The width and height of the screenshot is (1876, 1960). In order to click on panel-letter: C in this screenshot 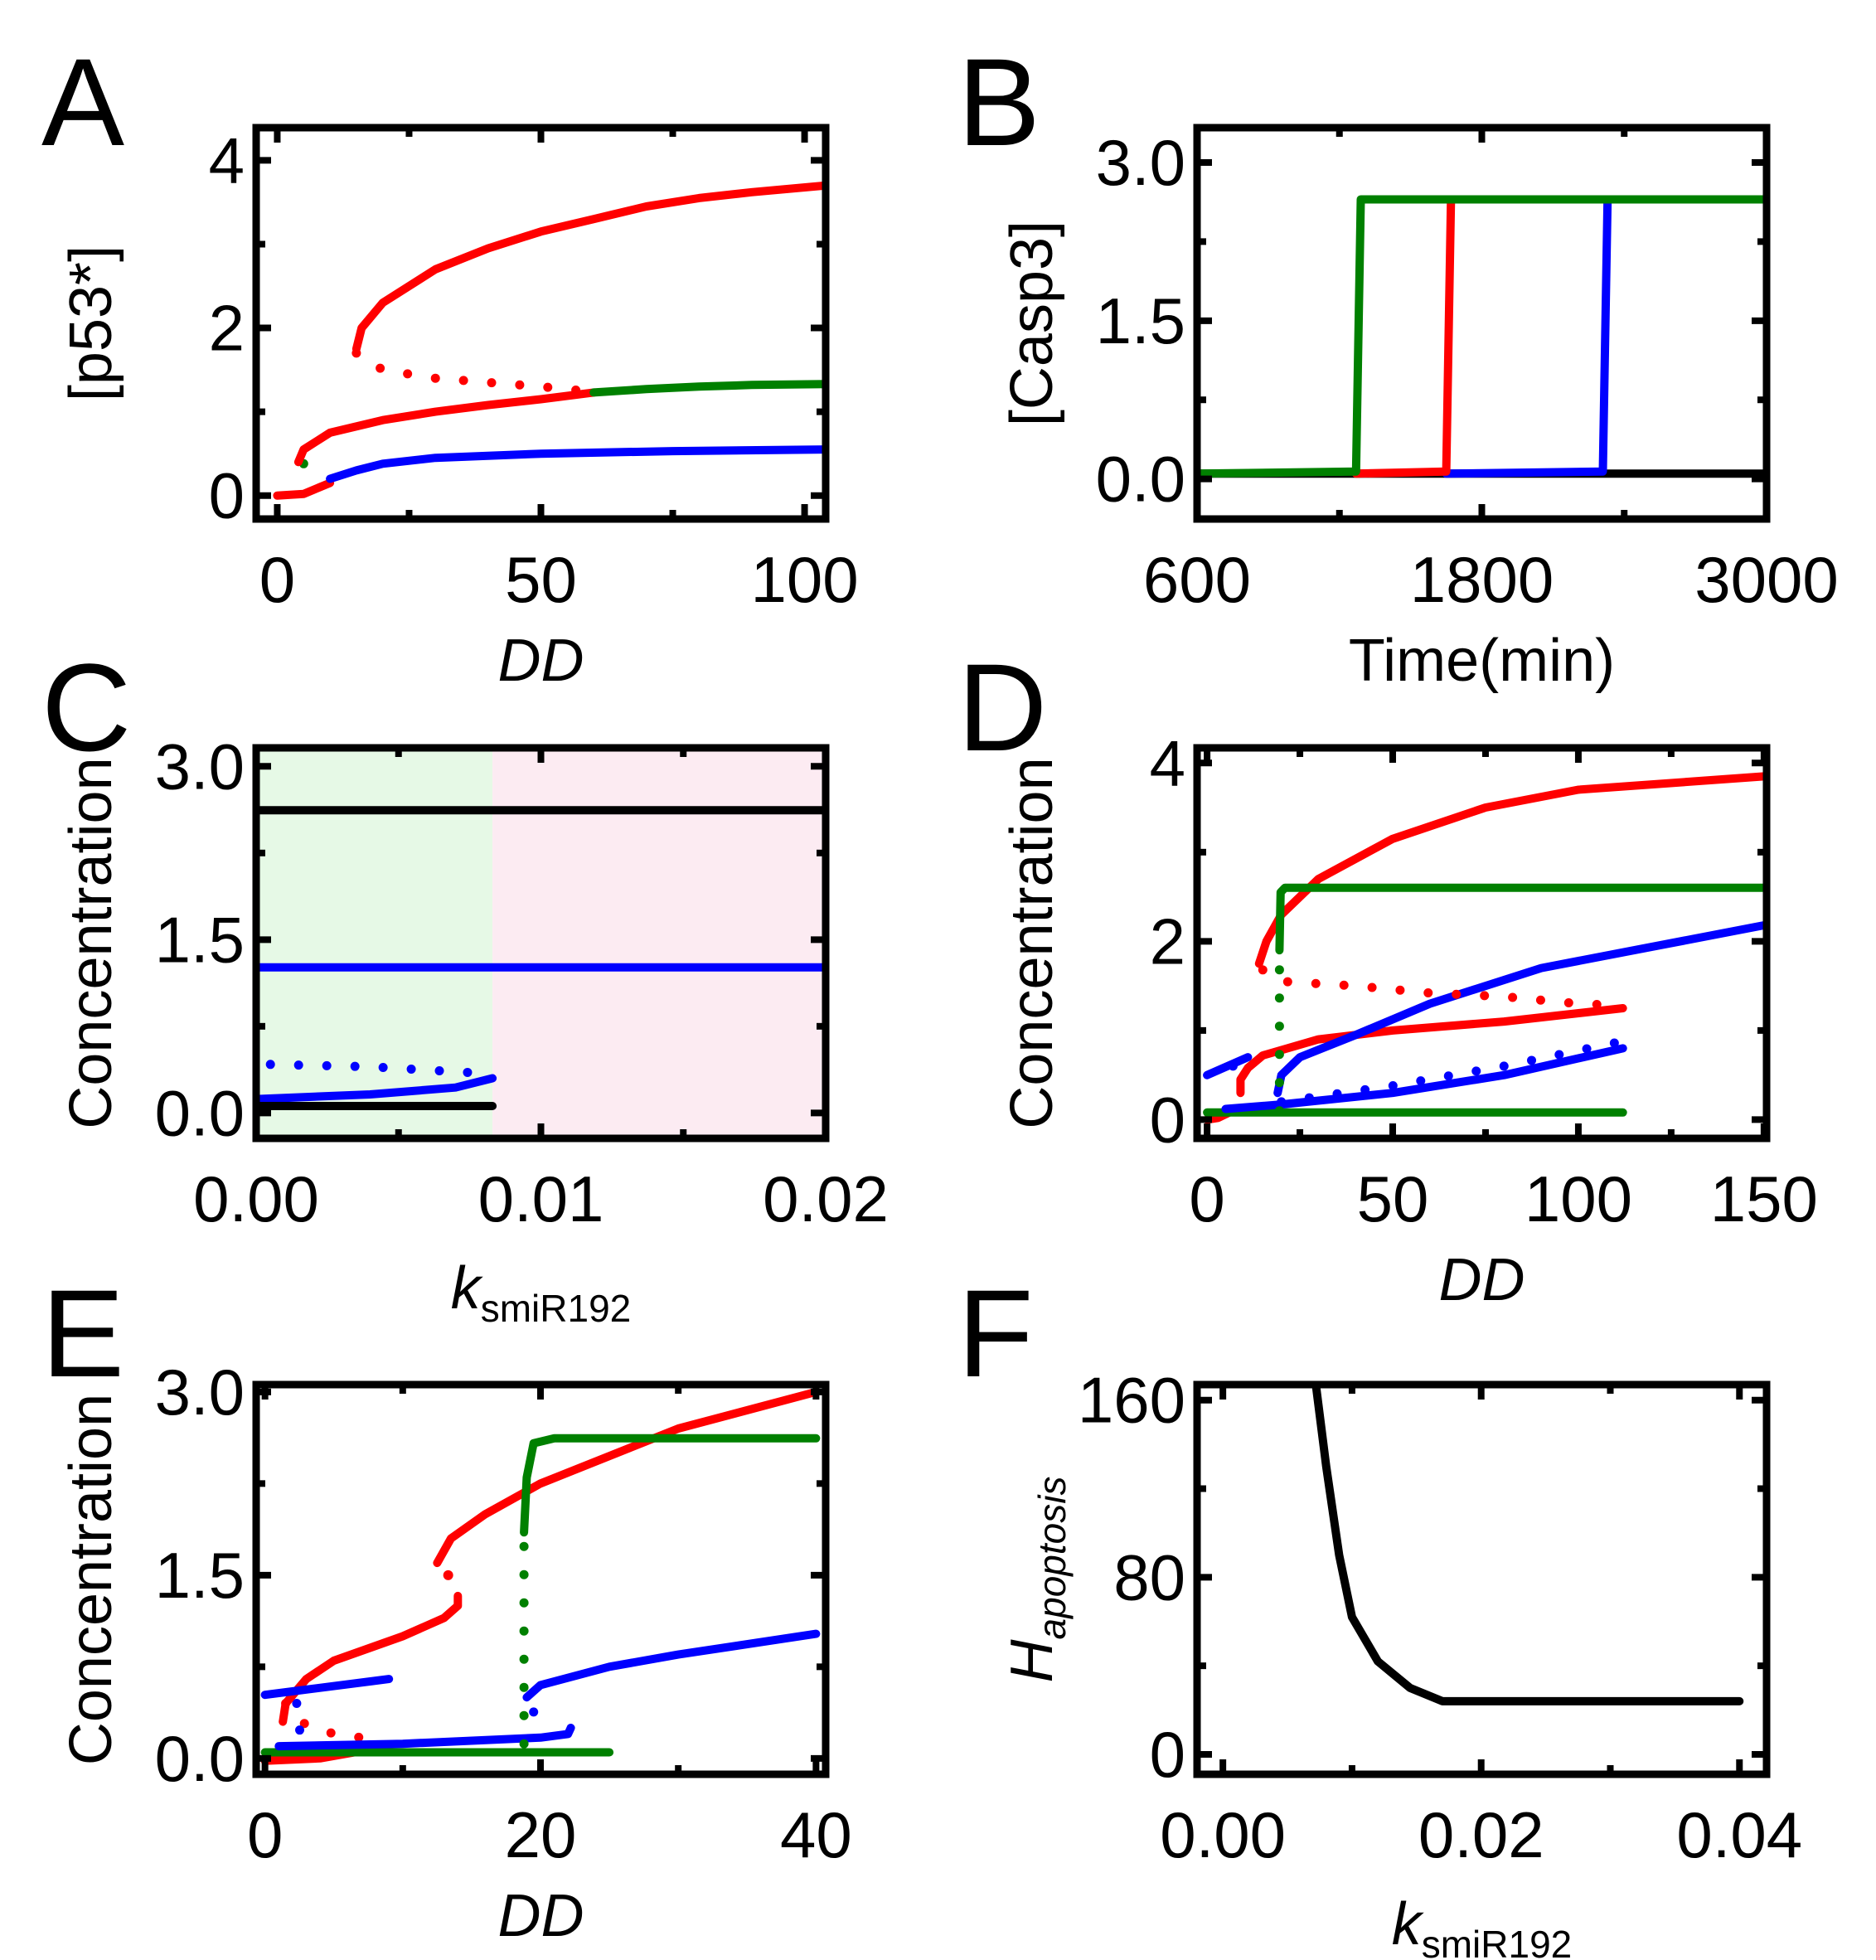, I will do `click(86, 707)`.